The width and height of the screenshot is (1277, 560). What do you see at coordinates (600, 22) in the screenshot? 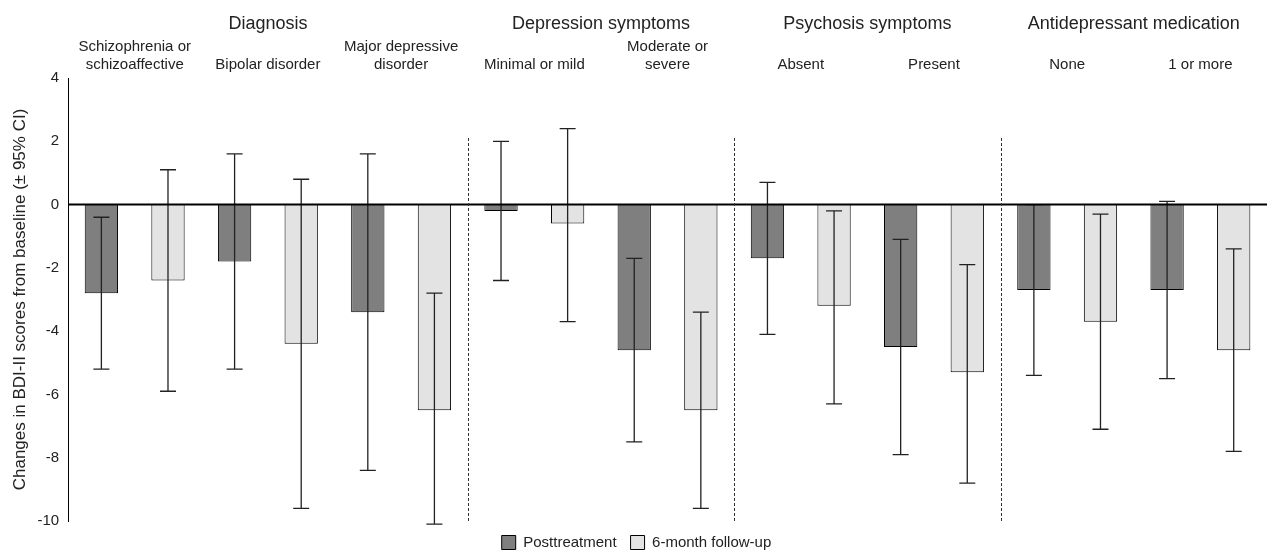
I see `text: Depression symptoms` at bounding box center [600, 22].